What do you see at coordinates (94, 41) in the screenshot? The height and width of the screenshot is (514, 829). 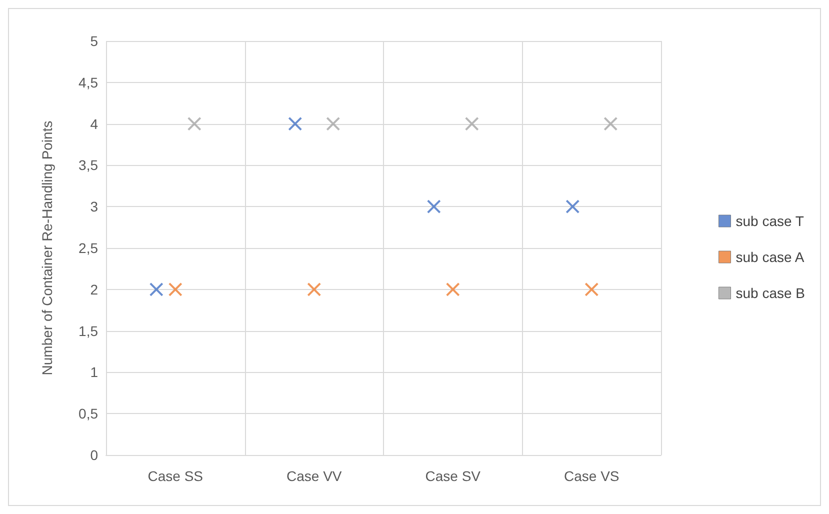 I see `y-tick-label: 5` at bounding box center [94, 41].